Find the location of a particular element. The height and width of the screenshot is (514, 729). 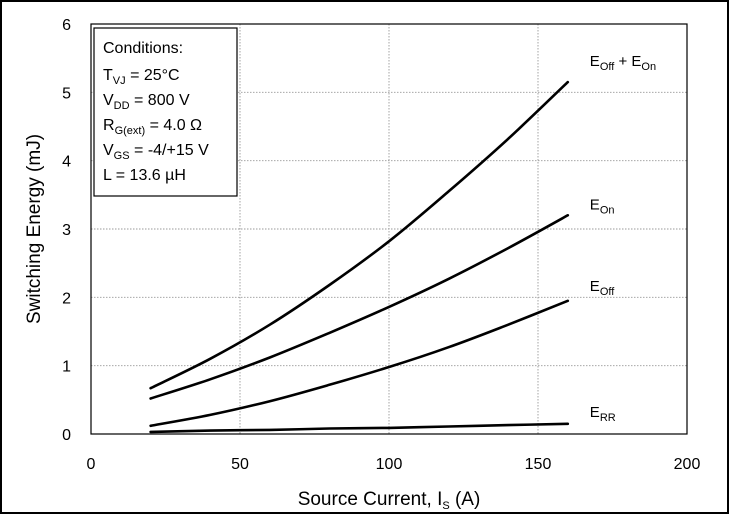

y-tick-label: 5 is located at coordinates (66, 93).